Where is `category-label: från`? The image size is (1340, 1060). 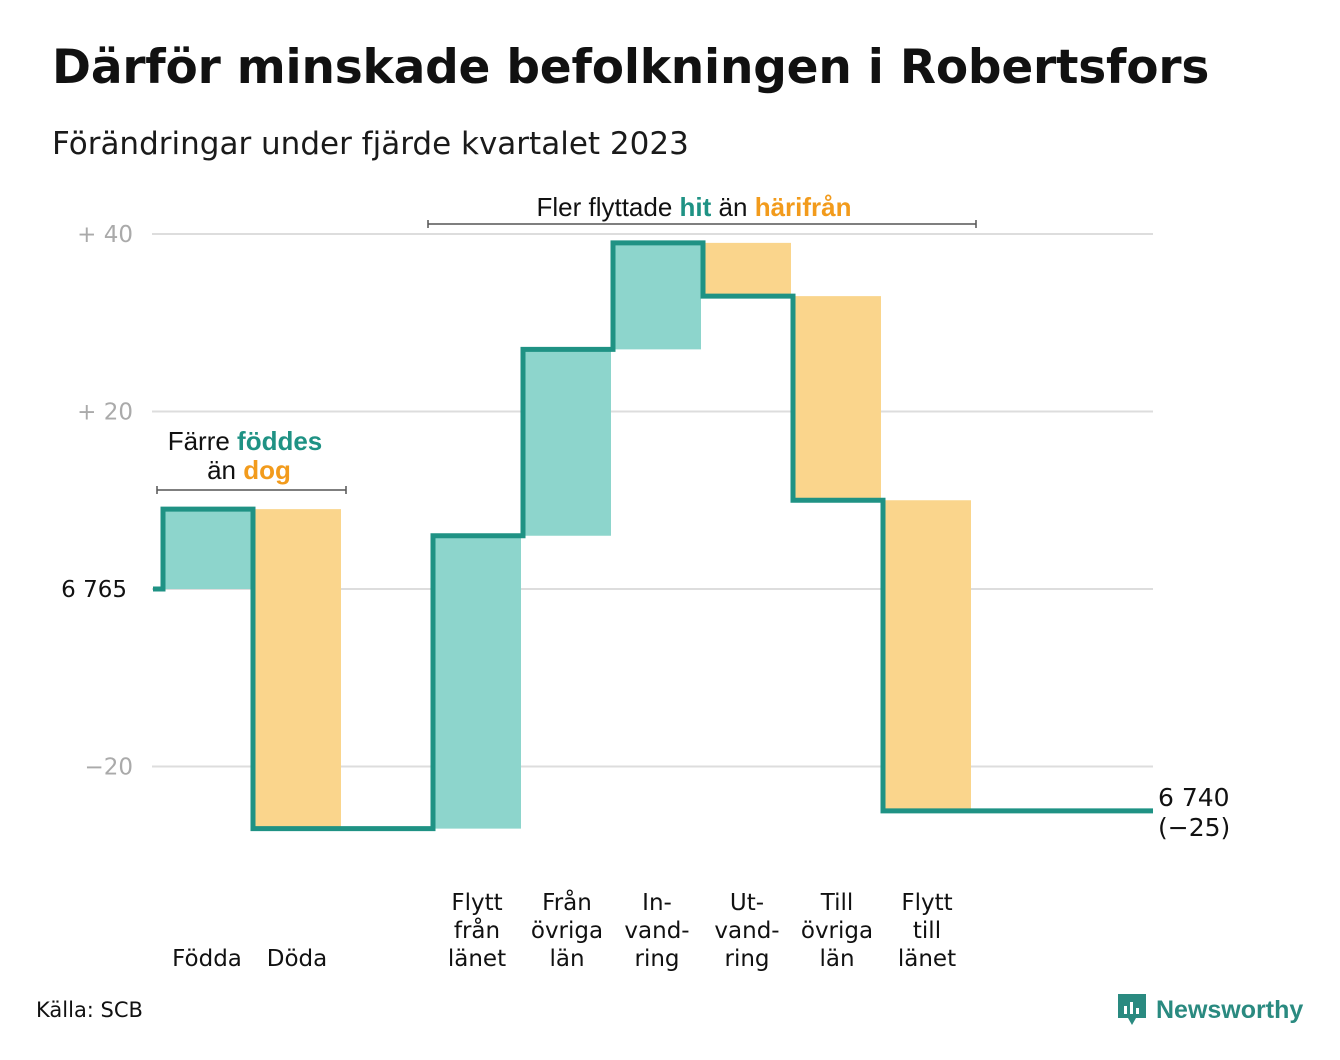
category-label: från is located at coordinates (477, 930).